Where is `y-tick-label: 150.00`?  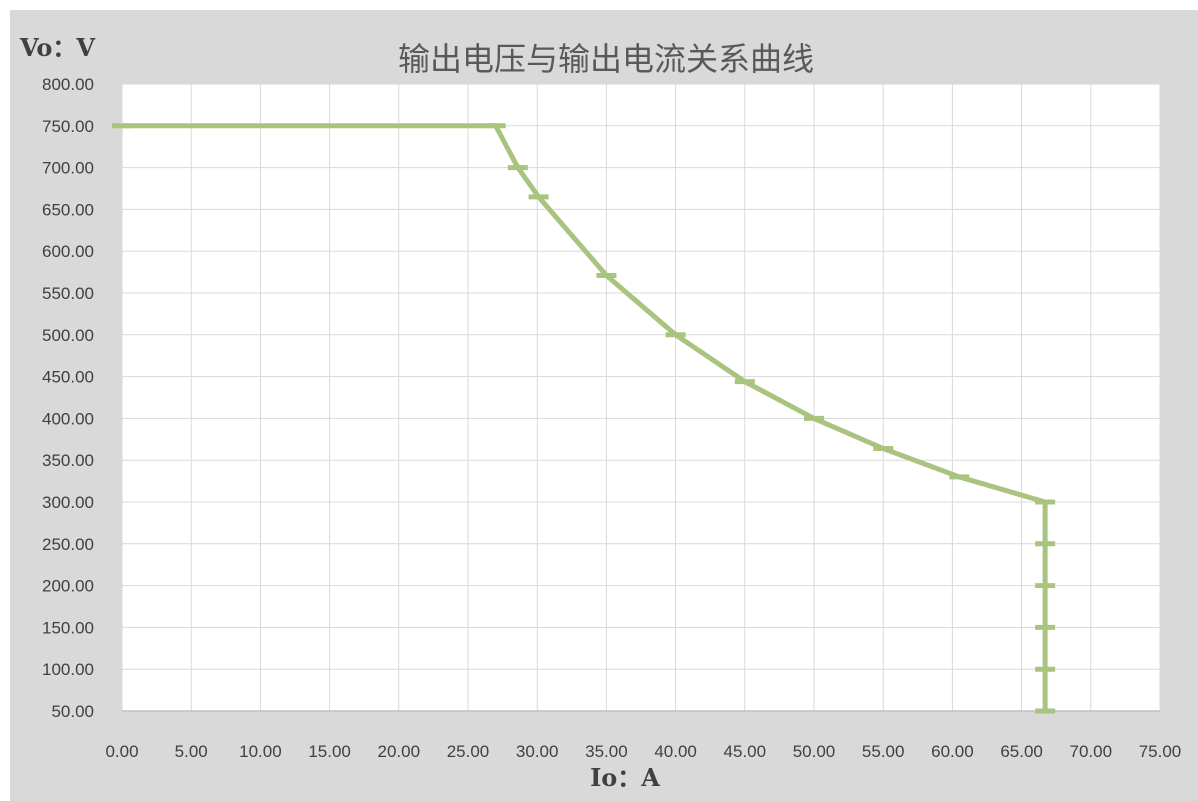
y-tick-label: 150.00 is located at coordinates (68, 627).